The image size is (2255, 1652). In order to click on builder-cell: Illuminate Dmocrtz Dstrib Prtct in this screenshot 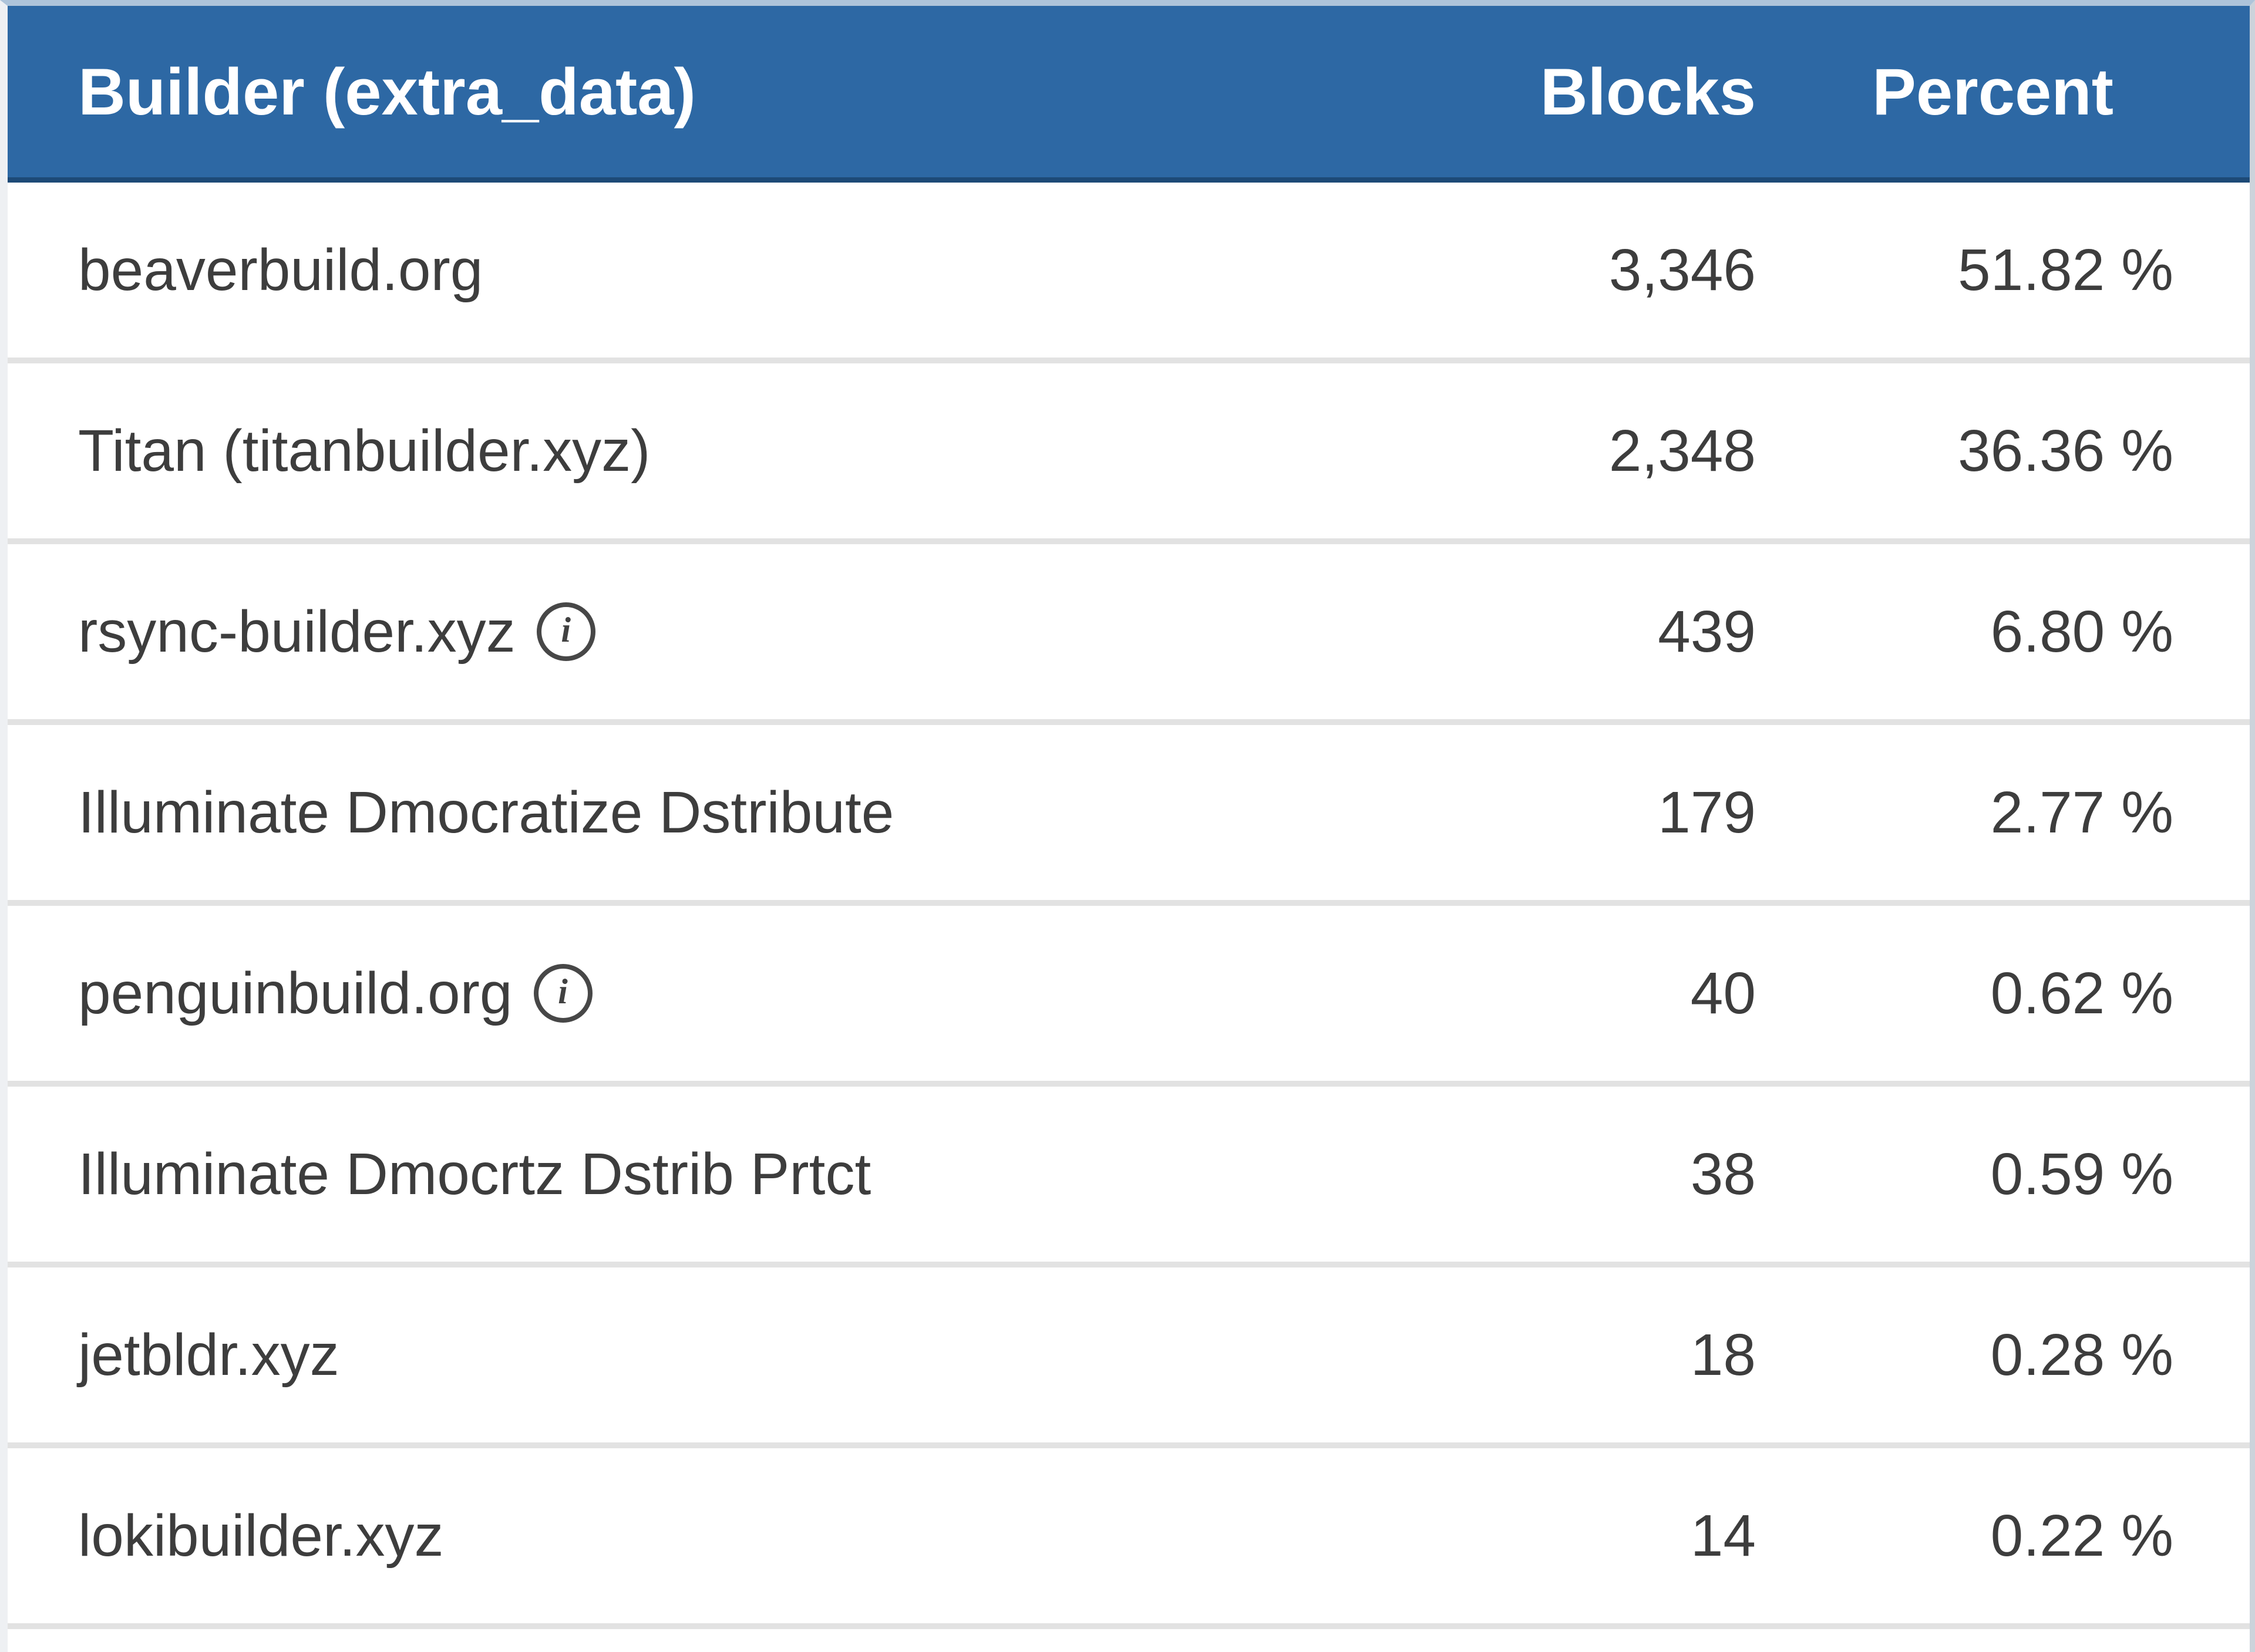, I will do `click(706, 1174)`.